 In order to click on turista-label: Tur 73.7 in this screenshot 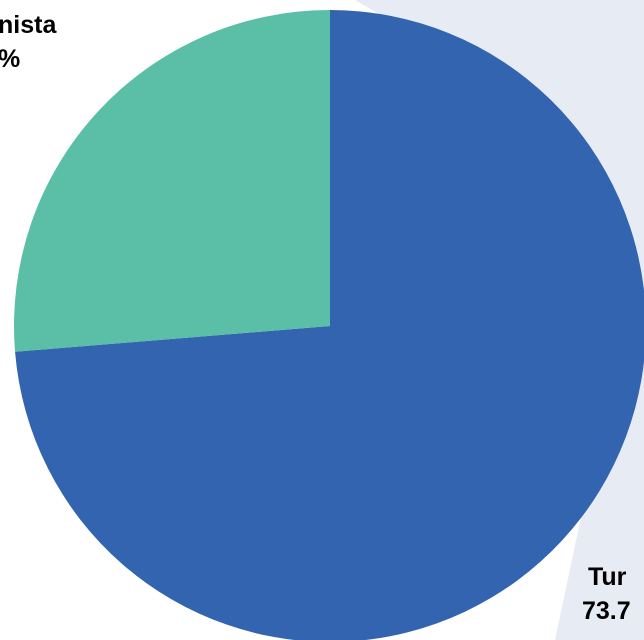, I will do `click(609, 594)`.